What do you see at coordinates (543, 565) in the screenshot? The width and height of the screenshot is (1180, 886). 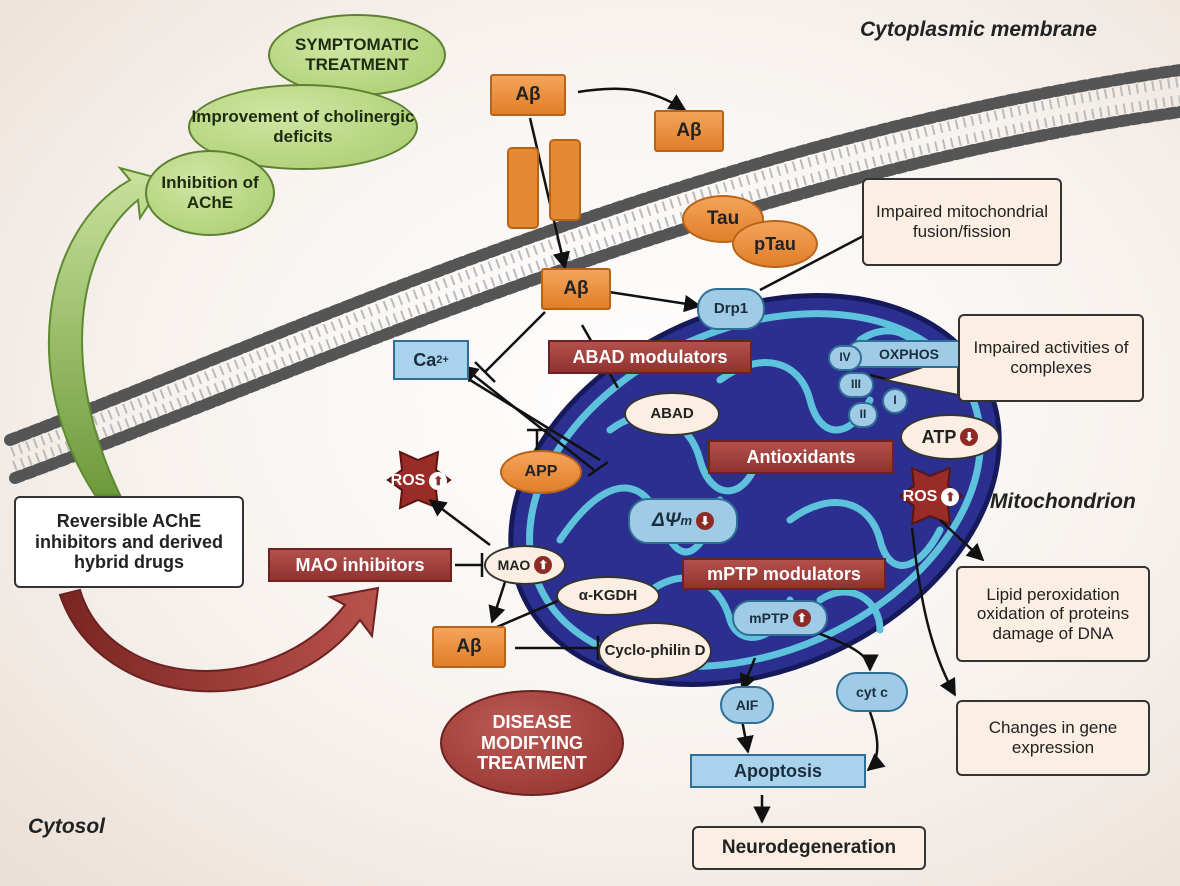 I see `mao-up-icon: ⬆` at bounding box center [543, 565].